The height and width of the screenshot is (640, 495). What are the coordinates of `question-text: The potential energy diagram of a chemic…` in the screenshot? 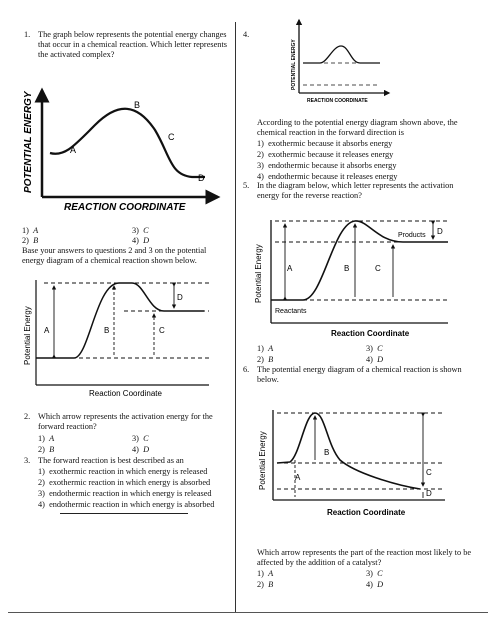 It's located at (359, 375).